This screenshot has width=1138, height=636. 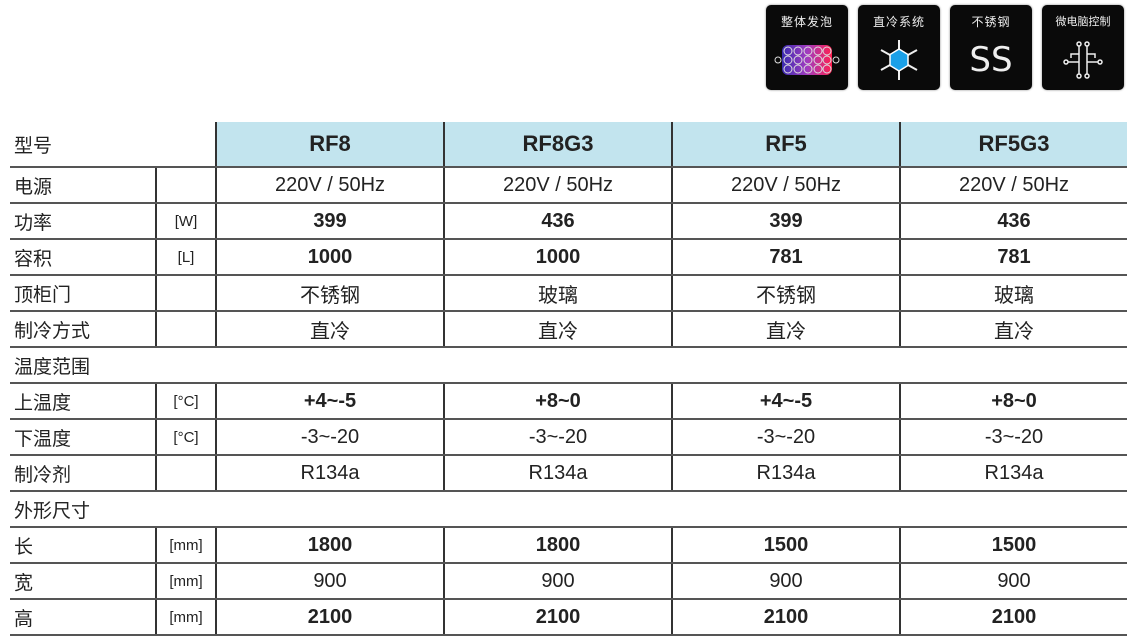 What do you see at coordinates (186, 221) in the screenshot?
I see `row-unit: [W]` at bounding box center [186, 221].